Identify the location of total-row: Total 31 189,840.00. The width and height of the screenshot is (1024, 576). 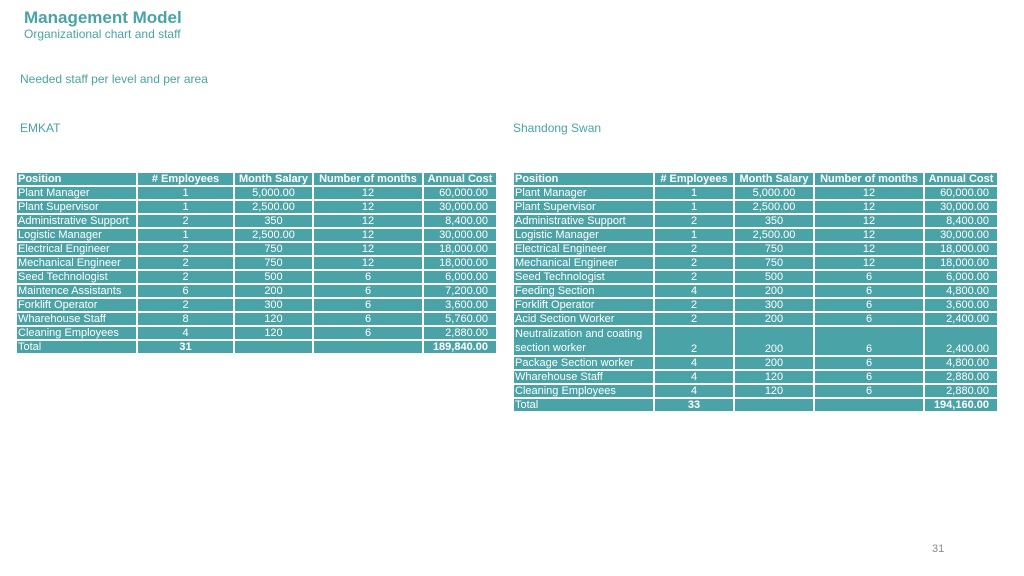
(256, 347).